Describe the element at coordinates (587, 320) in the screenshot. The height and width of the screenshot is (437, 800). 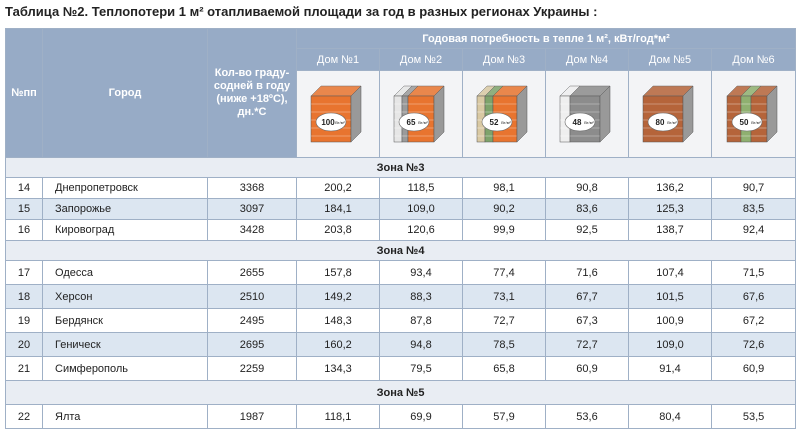
I see `value-cell: 67,3` at that location.